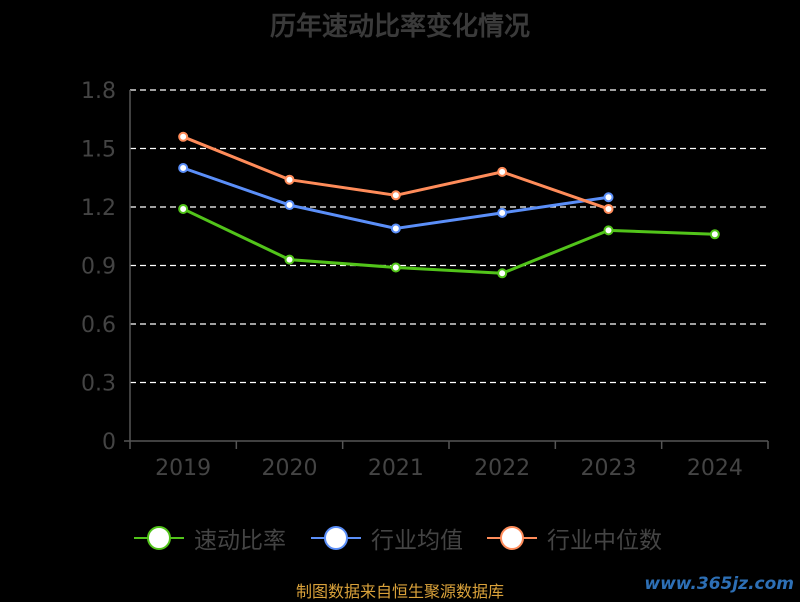  Describe the element at coordinates (336, 538) in the screenshot. I see `legend-swatch-industry-mean` at that location.